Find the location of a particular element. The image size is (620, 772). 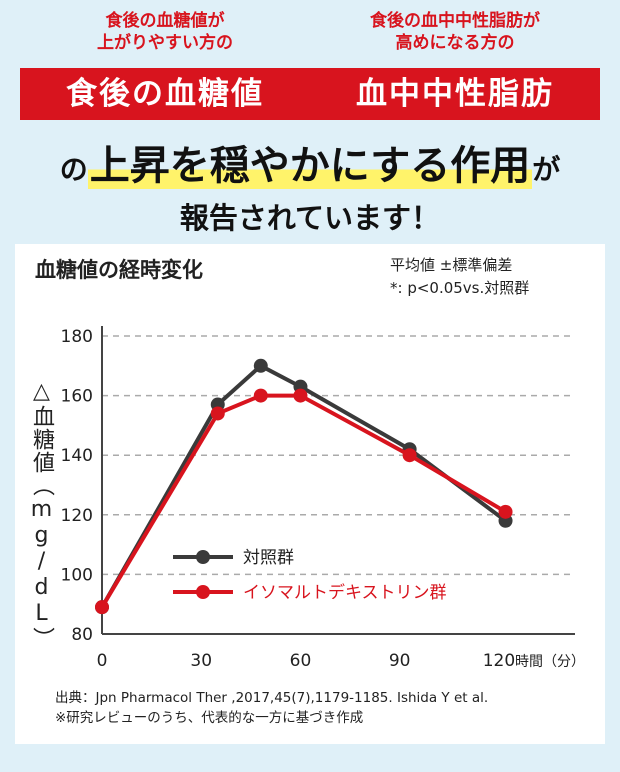

y-tick-label-180: 180 is located at coordinates (77, 337).